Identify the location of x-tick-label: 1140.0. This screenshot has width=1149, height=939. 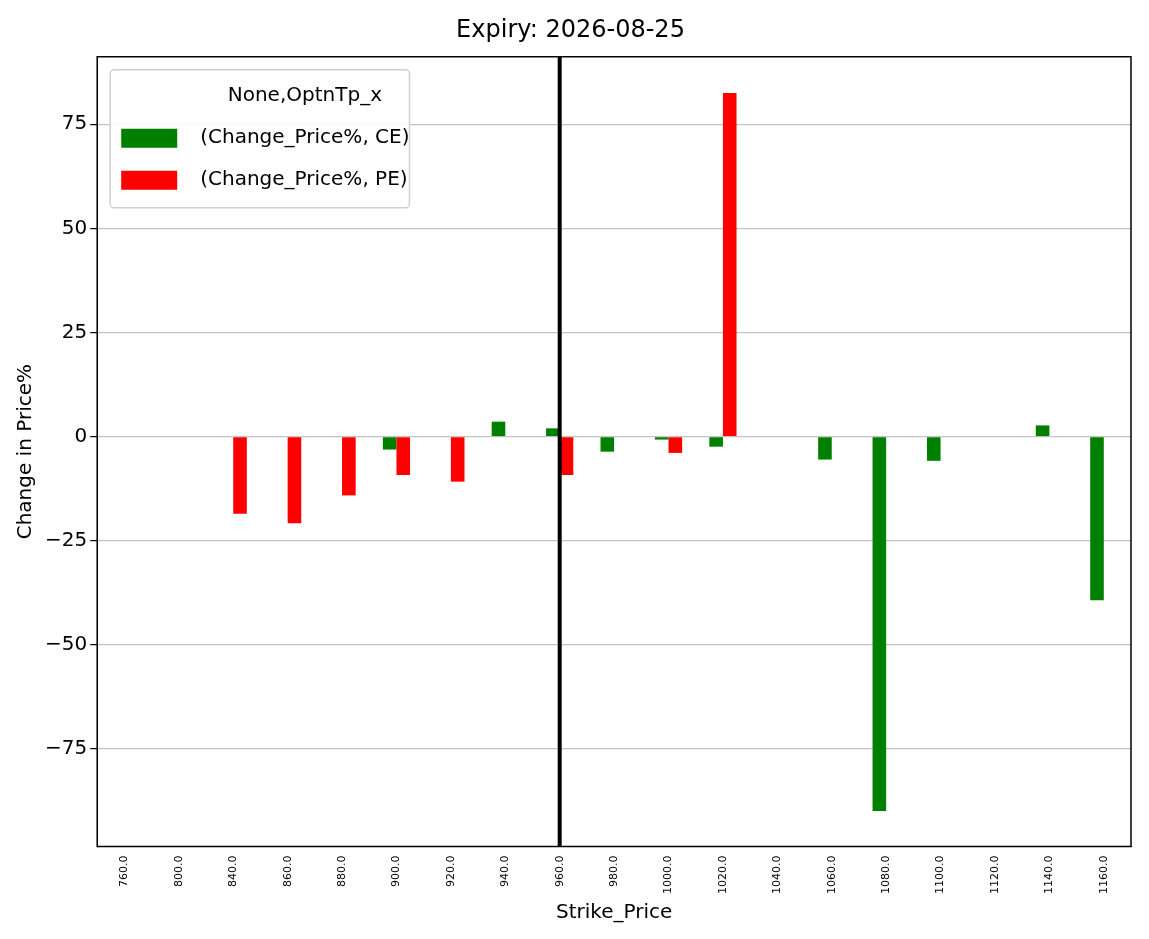
(1049, 875).